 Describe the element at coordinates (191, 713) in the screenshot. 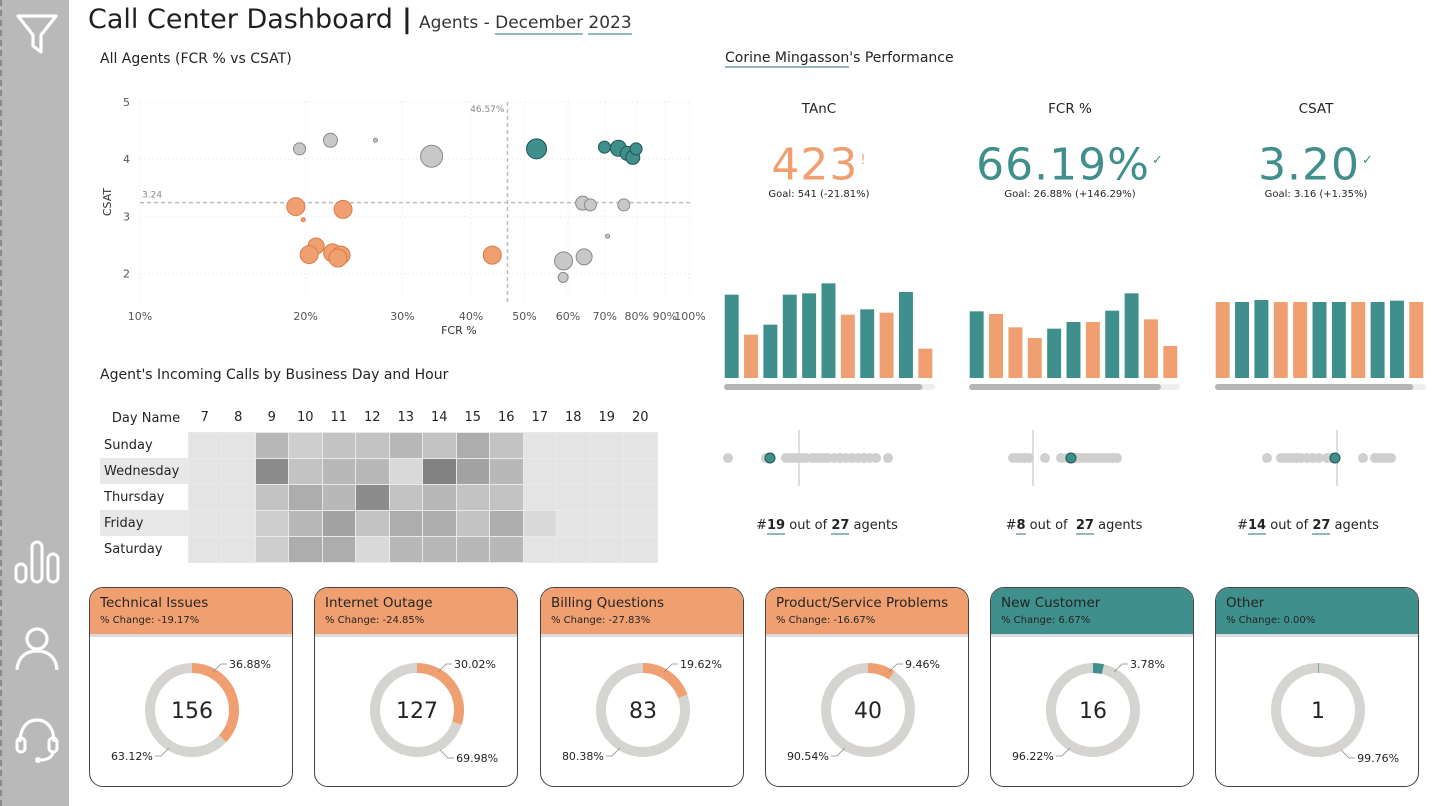

I see `donut-chart: 156 36.88% 63.12%` at that location.